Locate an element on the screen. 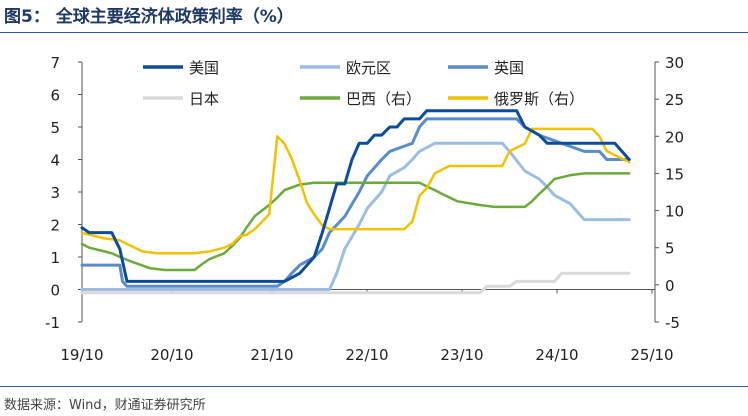 This screenshot has width=748, height=416. source-note: 数据来源：Wind，财通证券研究所 is located at coordinates (105, 405).